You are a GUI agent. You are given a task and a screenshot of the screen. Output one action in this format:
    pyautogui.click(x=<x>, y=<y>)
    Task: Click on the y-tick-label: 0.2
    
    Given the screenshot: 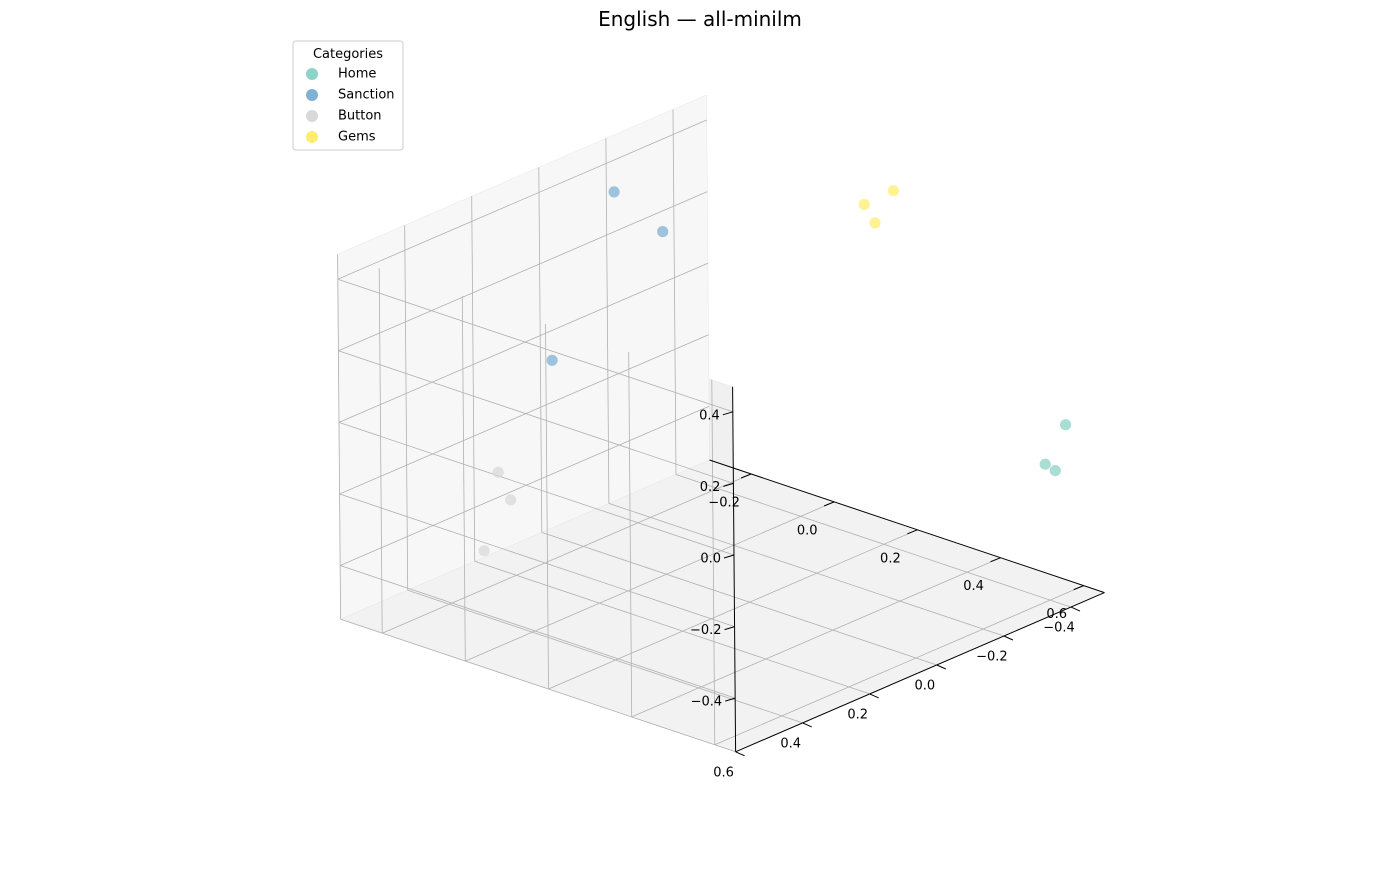 What is the action you would take?
    pyautogui.click(x=890, y=558)
    